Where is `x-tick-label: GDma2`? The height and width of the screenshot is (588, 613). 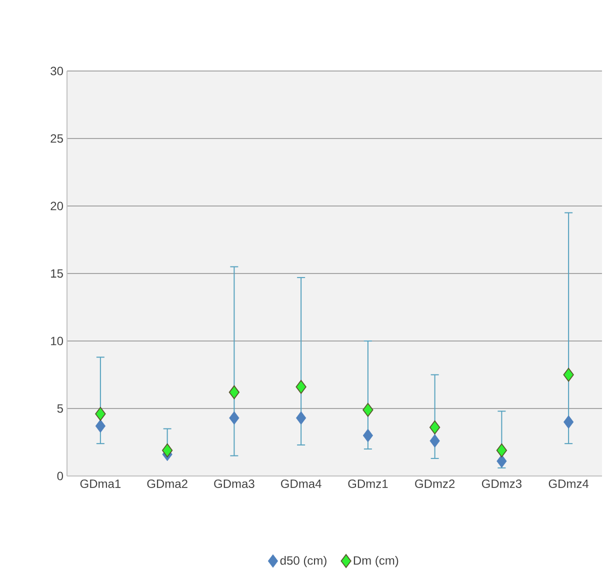
x-tick-label: GDma2 is located at coordinates (167, 484).